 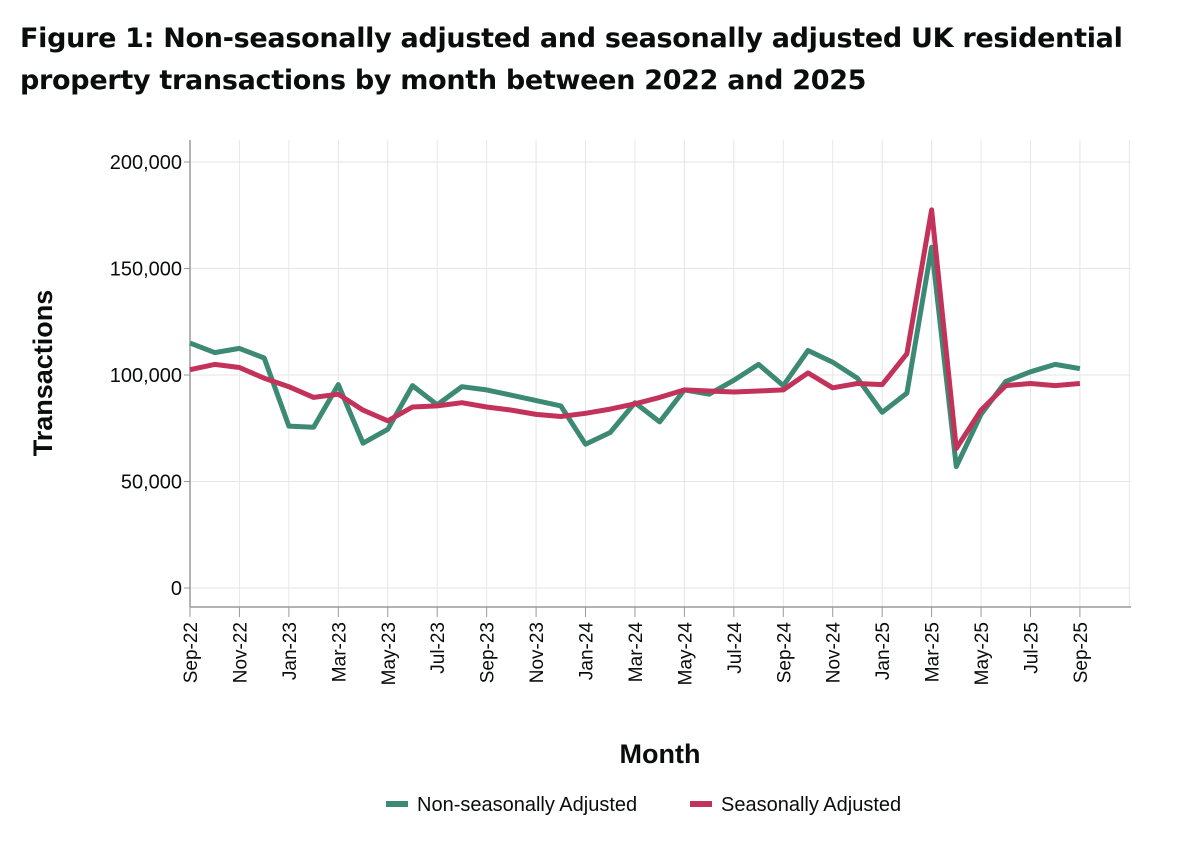 What do you see at coordinates (735, 648) in the screenshot?
I see `x-tick-label: Jul-24` at bounding box center [735, 648].